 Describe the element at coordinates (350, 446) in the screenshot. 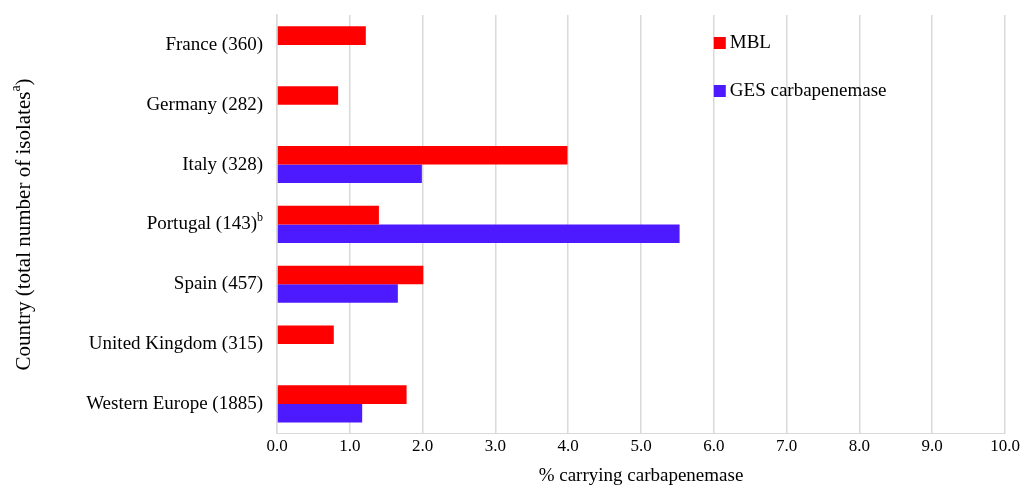

I see `x-tick-label: 1.0` at that location.